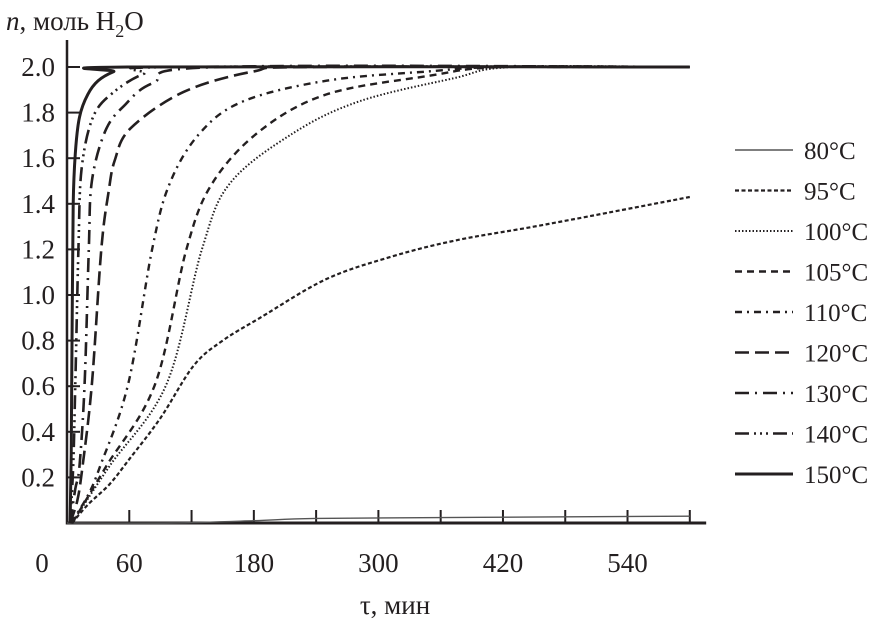 Image resolution: width=890 pixels, height=628 pixels. I want to click on y-tick-label: 0.8, so click(38, 341).